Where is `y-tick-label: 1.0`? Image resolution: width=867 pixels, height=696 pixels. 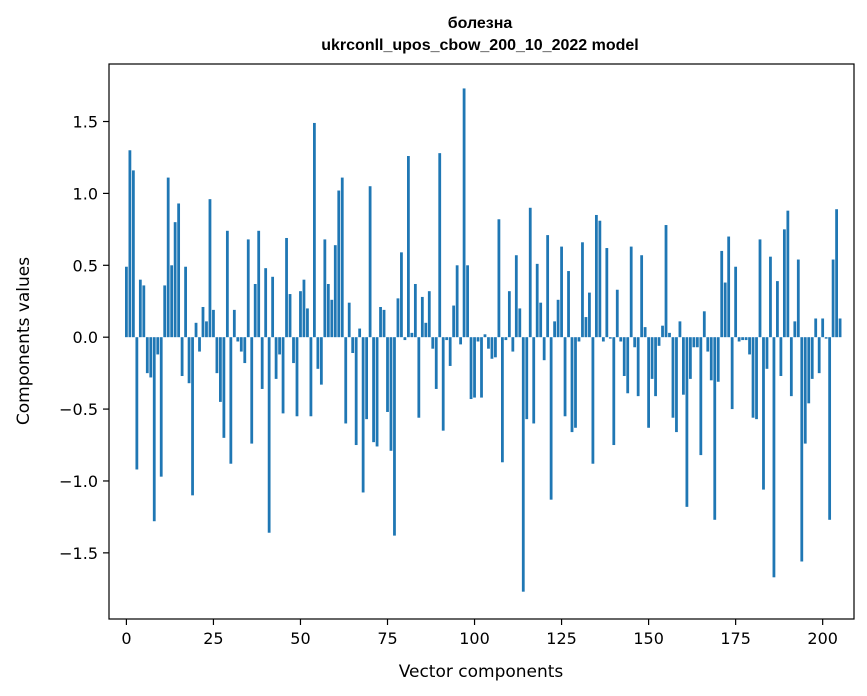 y-tick-label: 1.0 is located at coordinates (85, 193).